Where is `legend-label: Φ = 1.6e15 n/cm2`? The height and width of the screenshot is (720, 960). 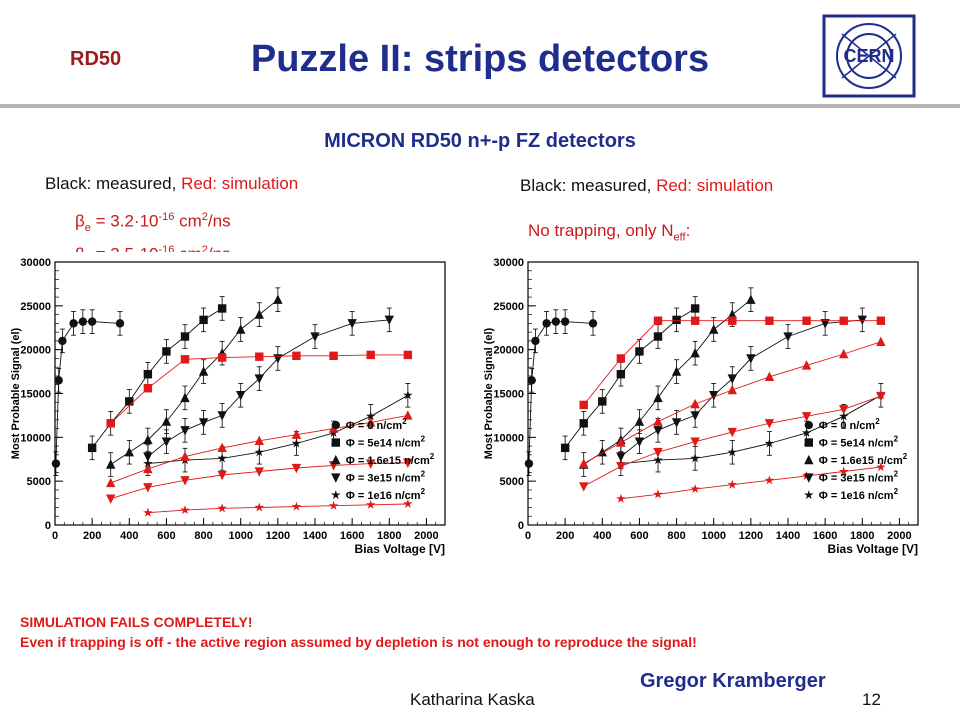
legend-label: Φ = 1.6e15 n/cm2 is located at coordinates (390, 459).